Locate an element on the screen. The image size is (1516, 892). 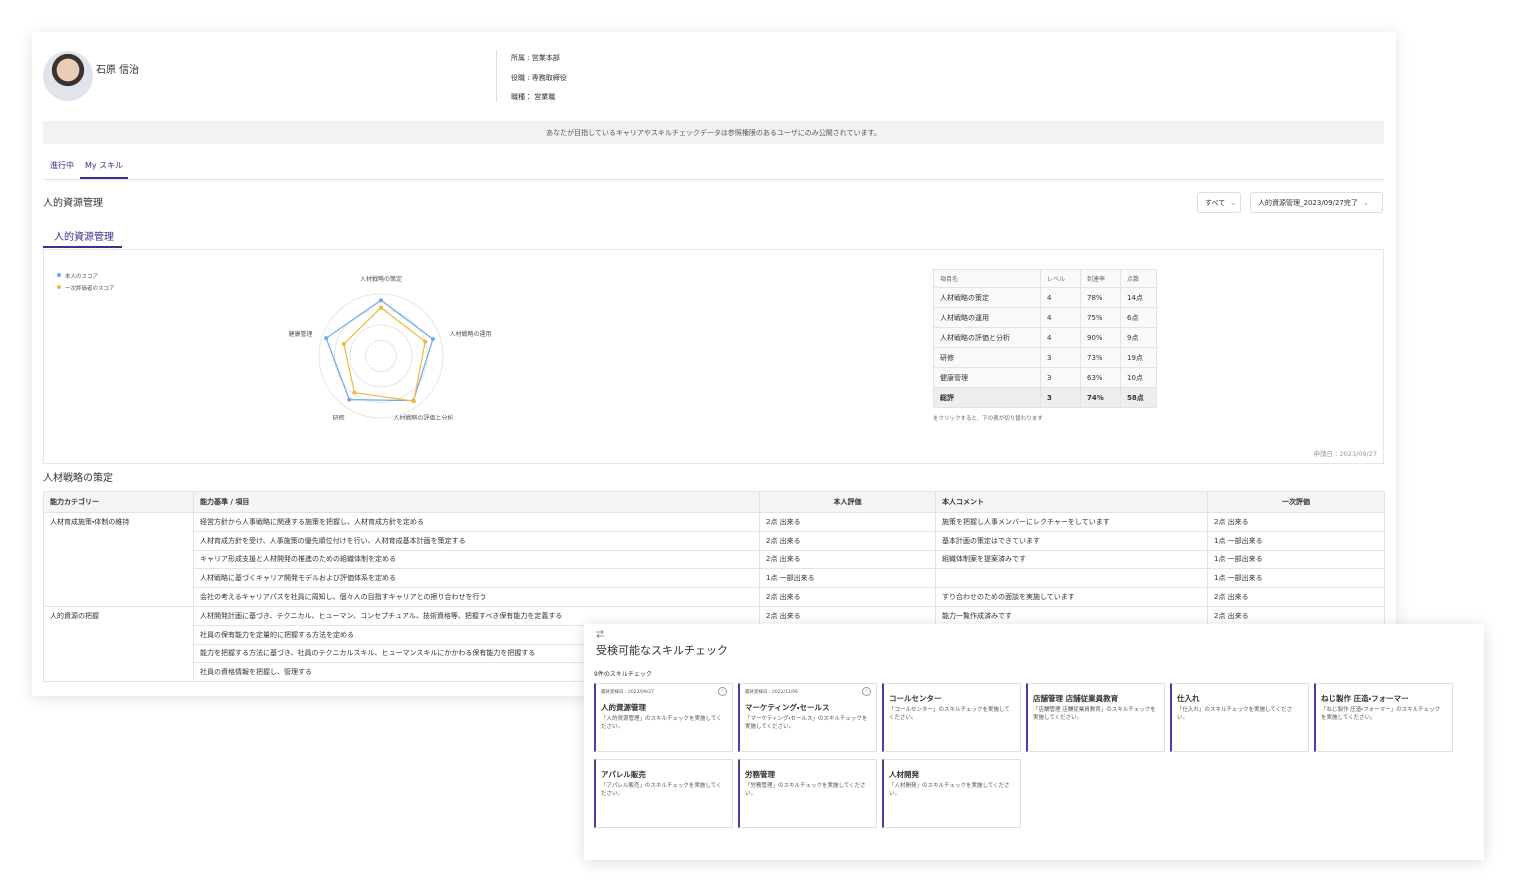
self-cell: 1点 一部出来る is located at coordinates (847, 578).